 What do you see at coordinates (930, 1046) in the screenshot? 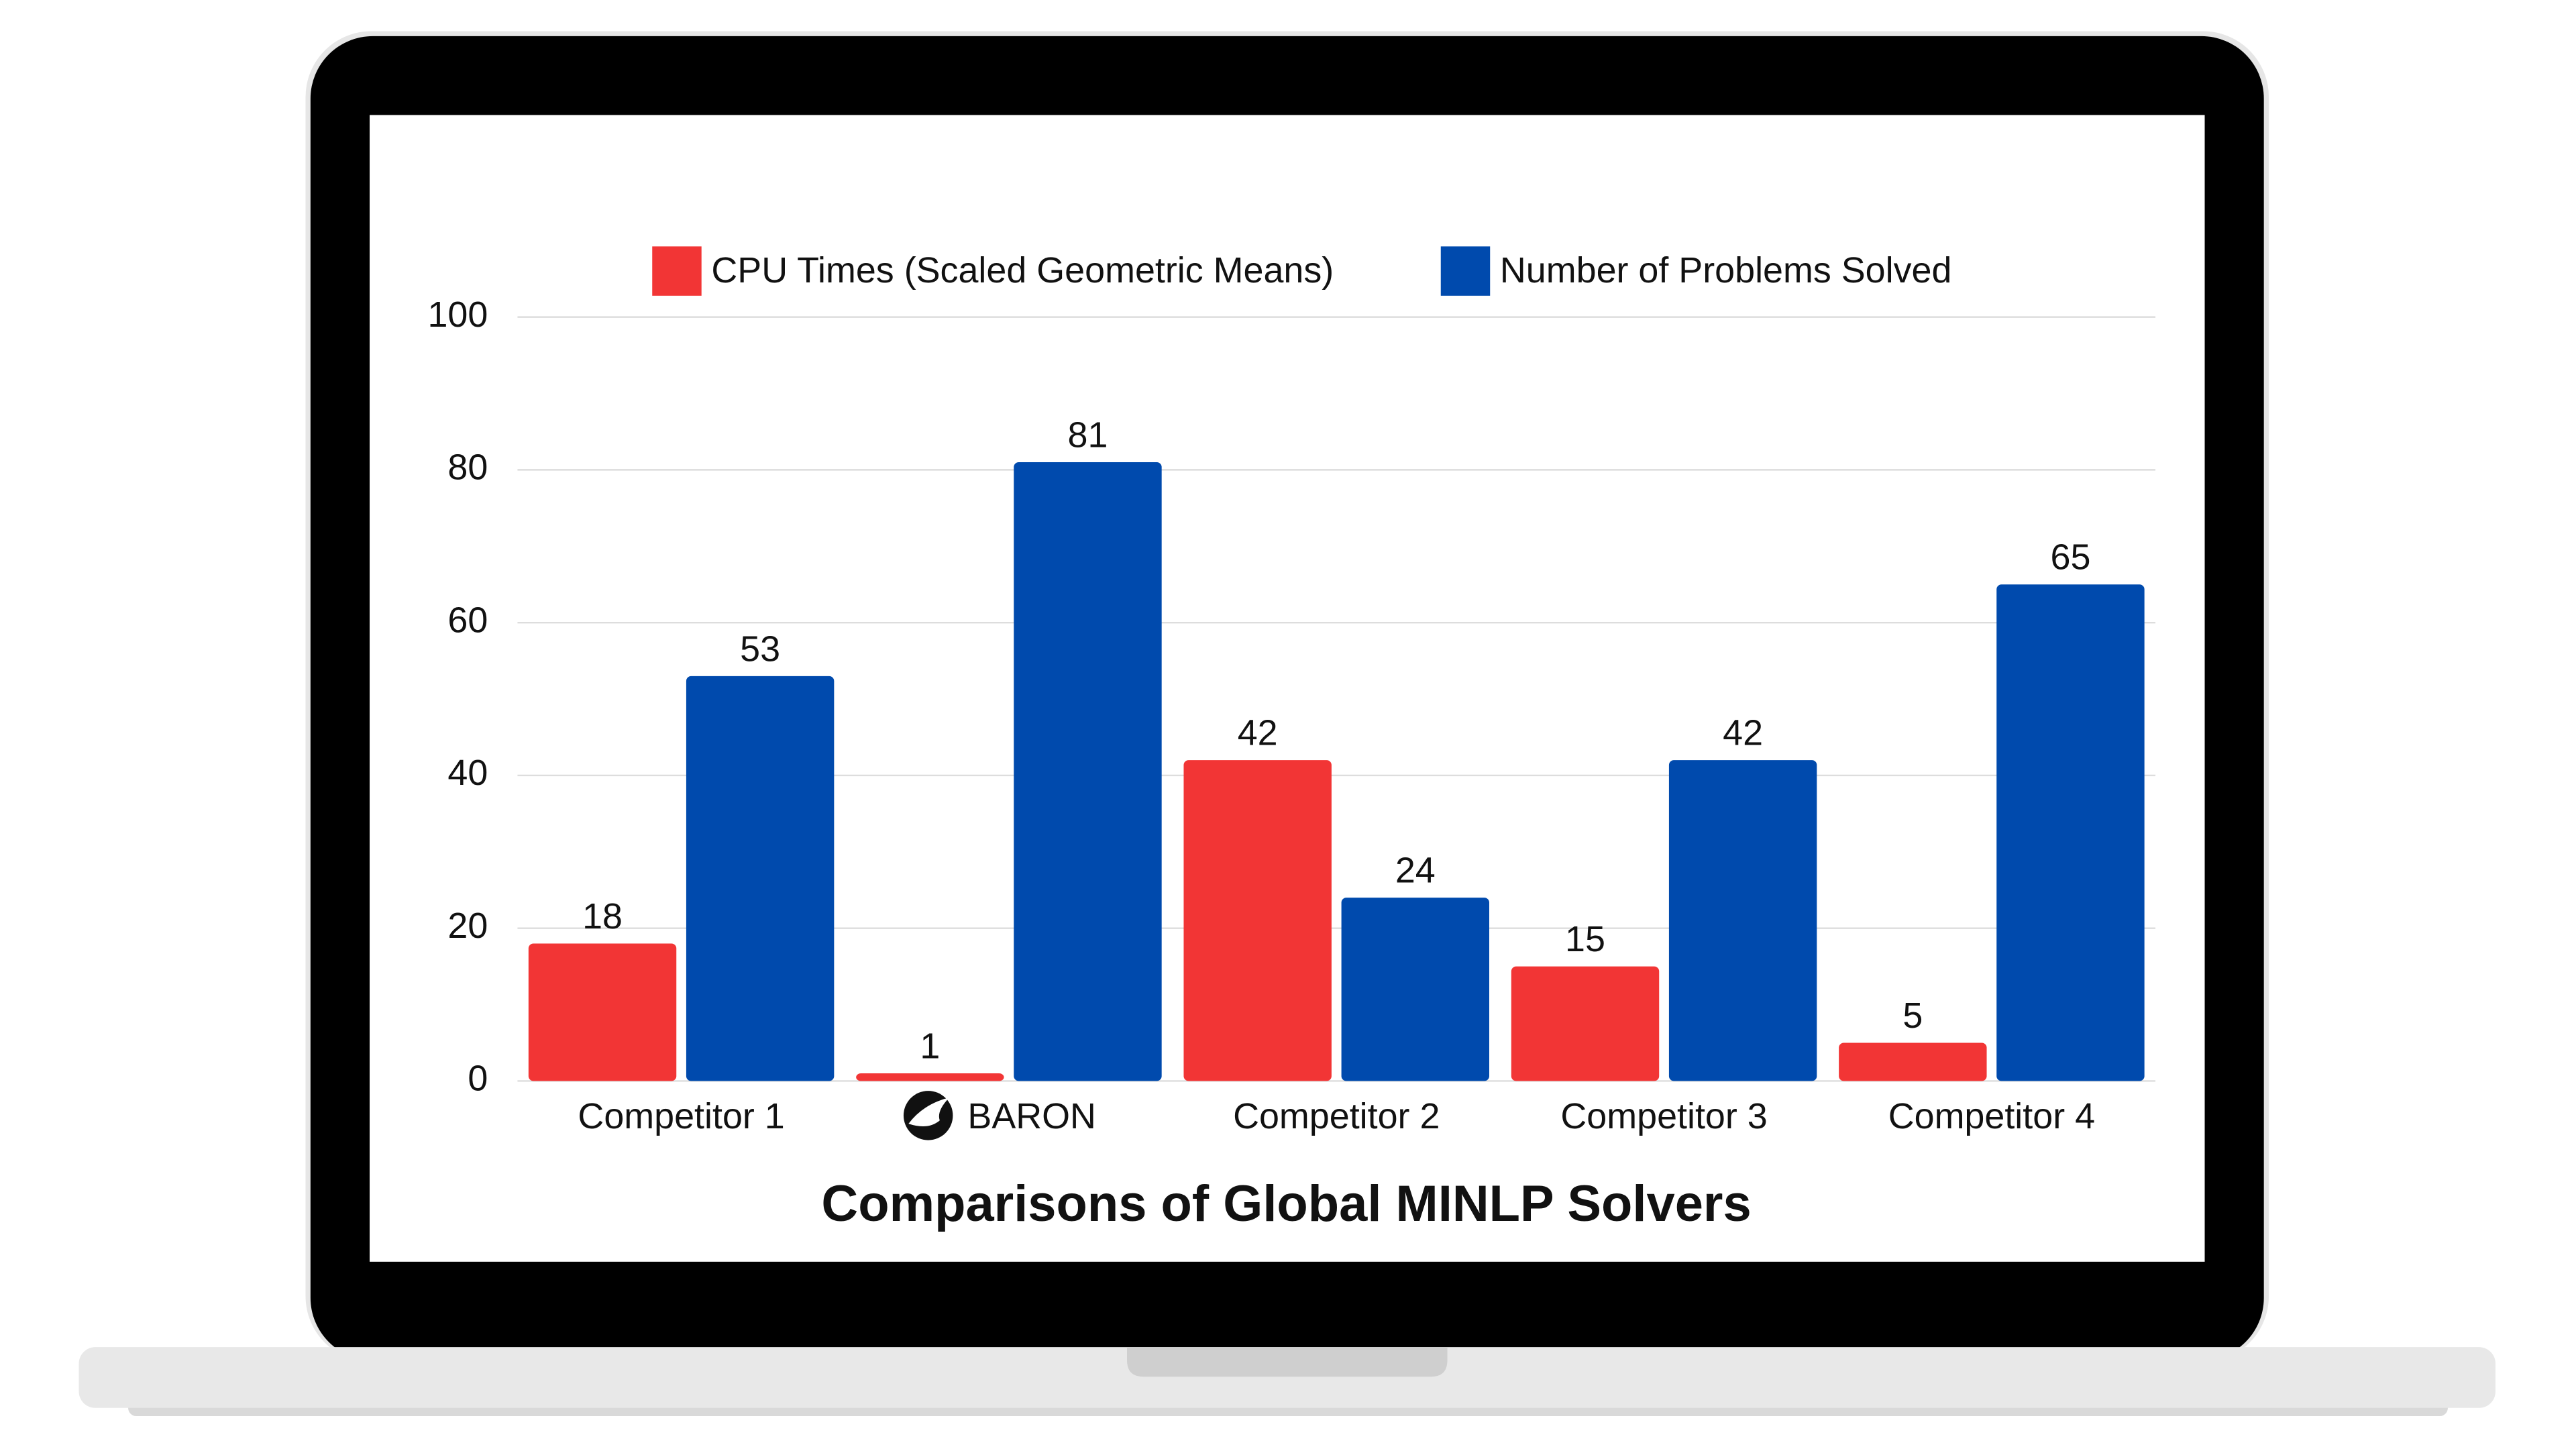
I see `data-label: 1` at bounding box center [930, 1046].